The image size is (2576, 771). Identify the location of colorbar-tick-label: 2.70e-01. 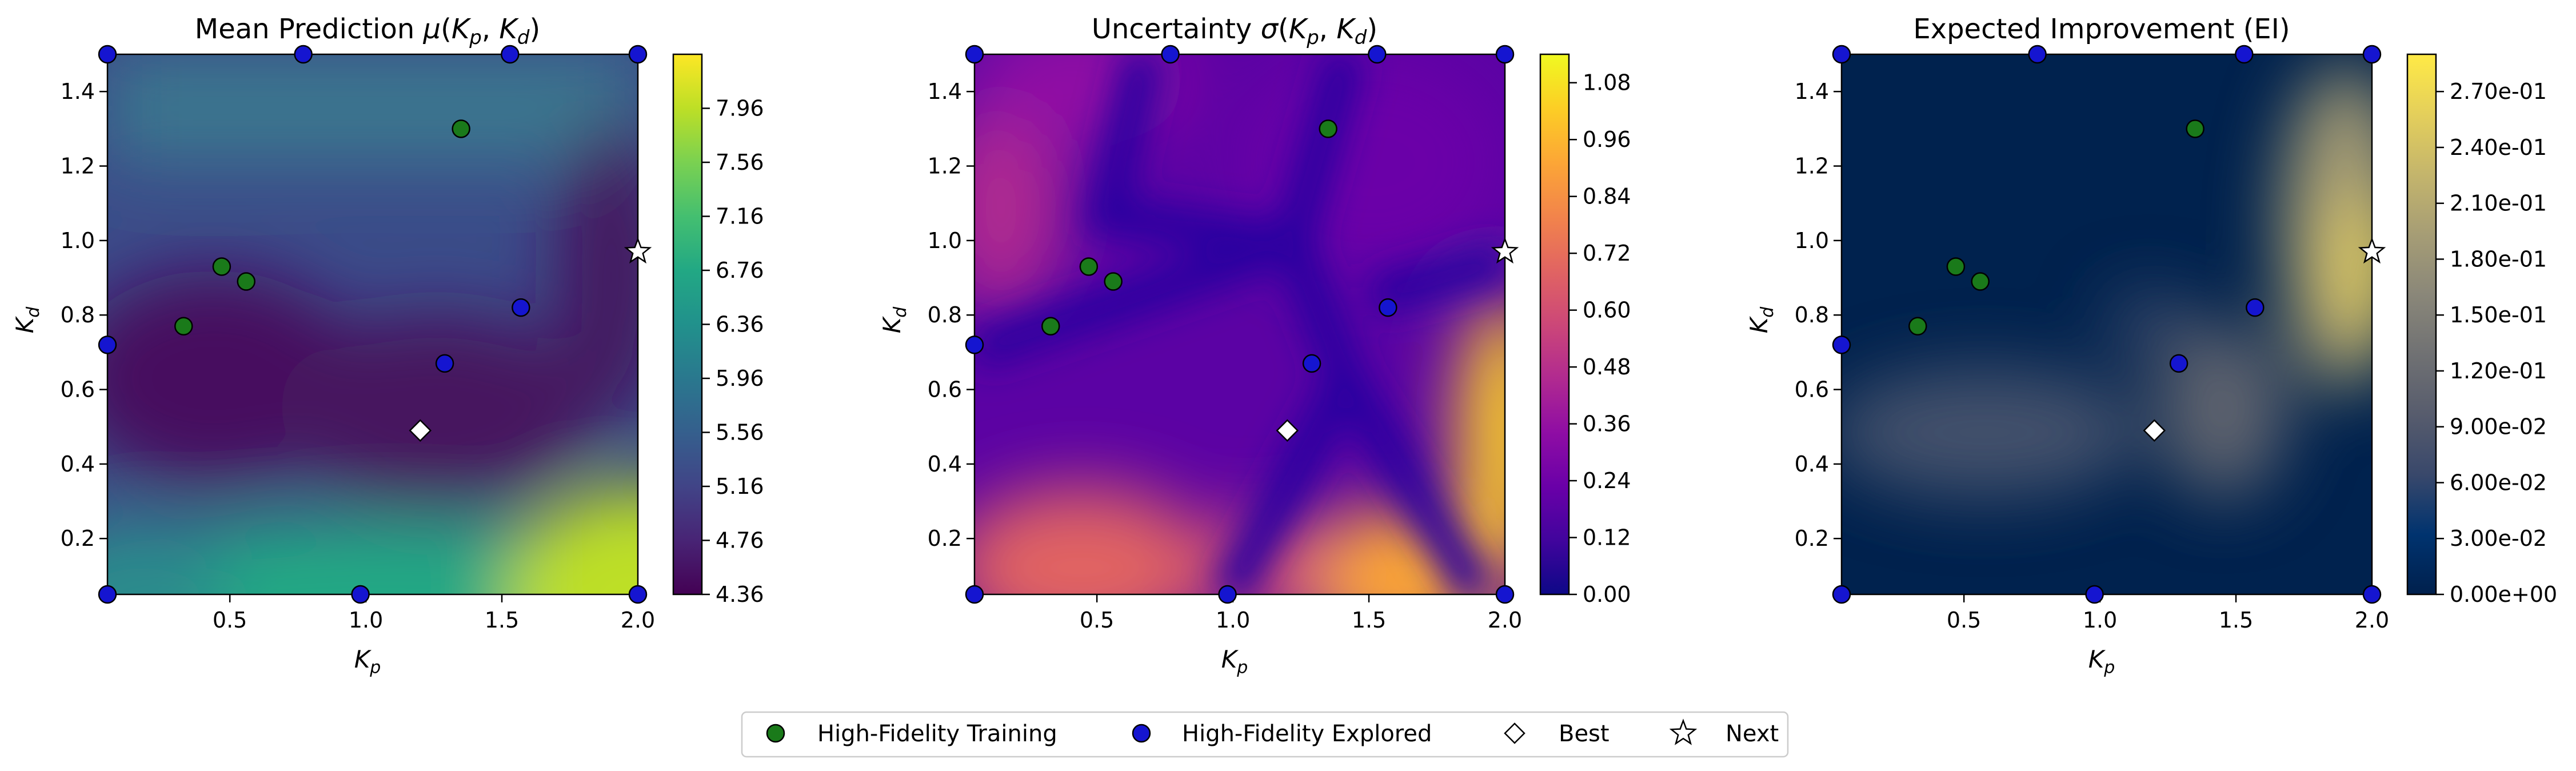
(2499, 91).